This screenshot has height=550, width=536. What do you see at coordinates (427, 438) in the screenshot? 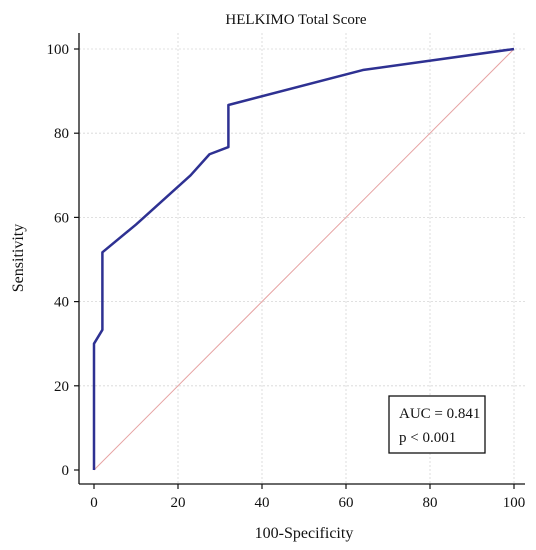
I see `auc-annotation-line-2: p < 0.001` at bounding box center [427, 438].